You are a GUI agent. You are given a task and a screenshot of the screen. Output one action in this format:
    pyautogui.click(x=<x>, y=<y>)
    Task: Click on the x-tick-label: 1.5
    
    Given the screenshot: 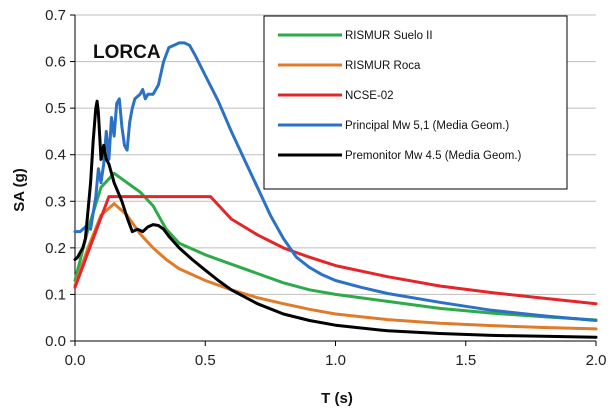 What is the action you would take?
    pyautogui.click(x=465, y=360)
    